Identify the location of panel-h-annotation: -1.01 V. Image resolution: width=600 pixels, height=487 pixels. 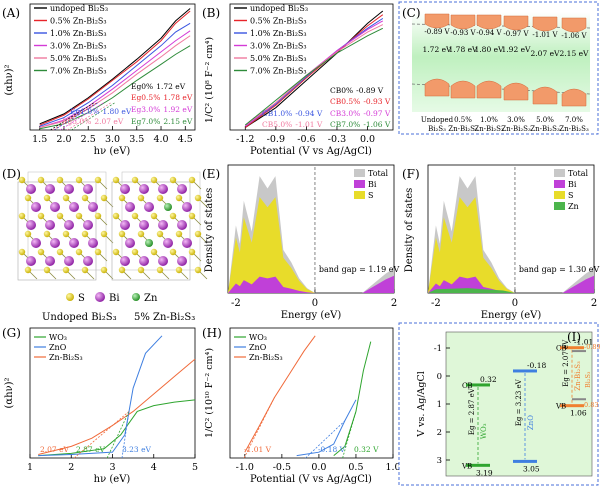
(258, 449).